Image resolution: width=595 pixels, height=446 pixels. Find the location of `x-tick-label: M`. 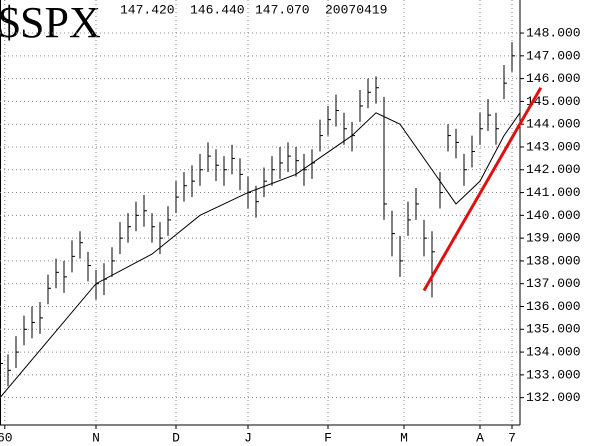

x-tick-label: M is located at coordinates (404, 437).